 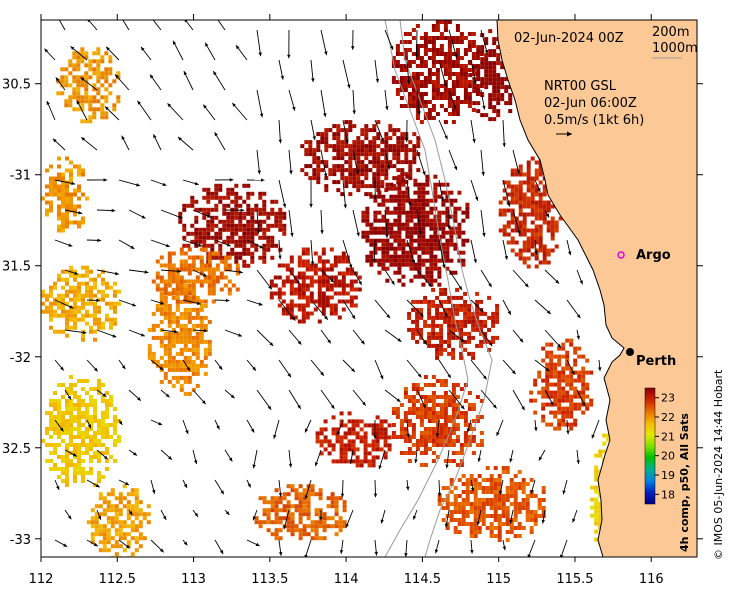 I want to click on colorbar-tick-label: 23, so click(x=668, y=398).